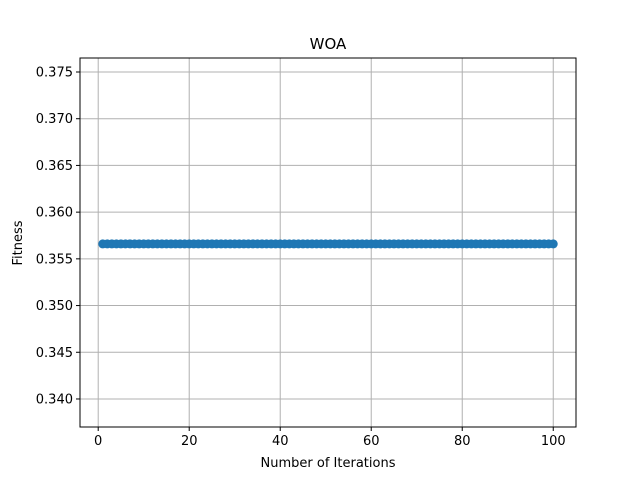 This screenshot has height=480, width=640. What do you see at coordinates (553, 244) in the screenshot?
I see `data-point` at bounding box center [553, 244].